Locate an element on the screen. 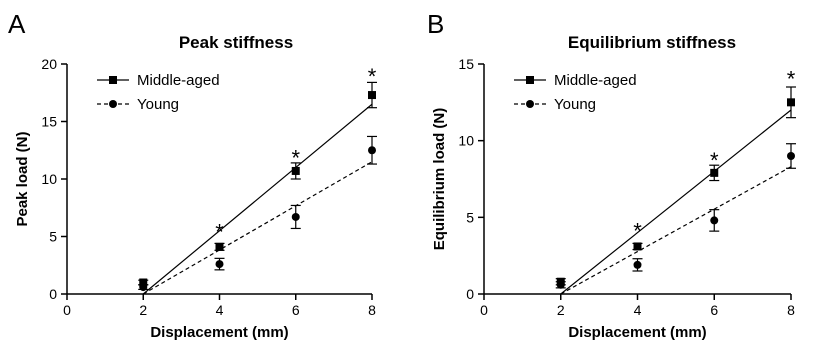  chart-title: Peak stiffness is located at coordinates (236, 42).